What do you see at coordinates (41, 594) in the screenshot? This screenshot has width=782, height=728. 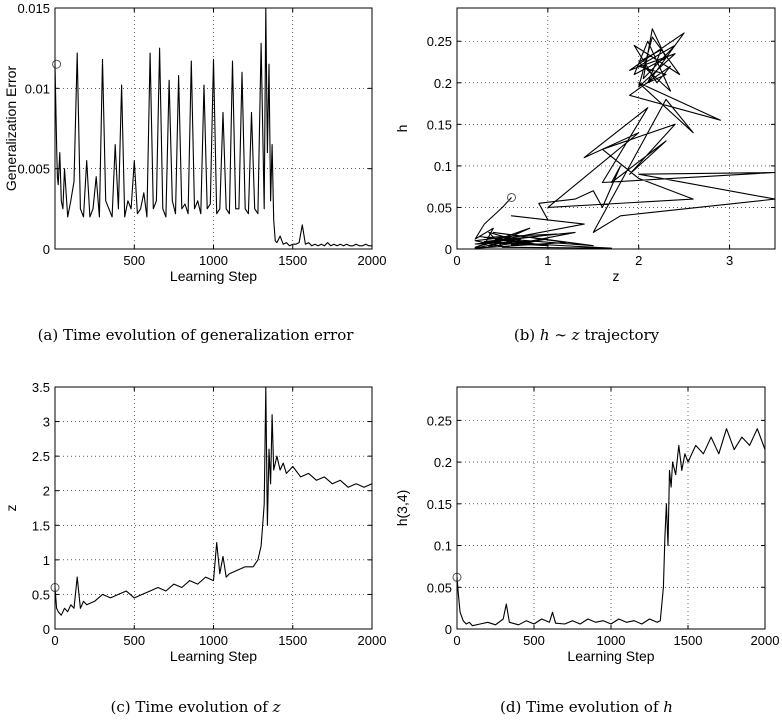 I see `y-tick-label: 0.5` at bounding box center [41, 594].